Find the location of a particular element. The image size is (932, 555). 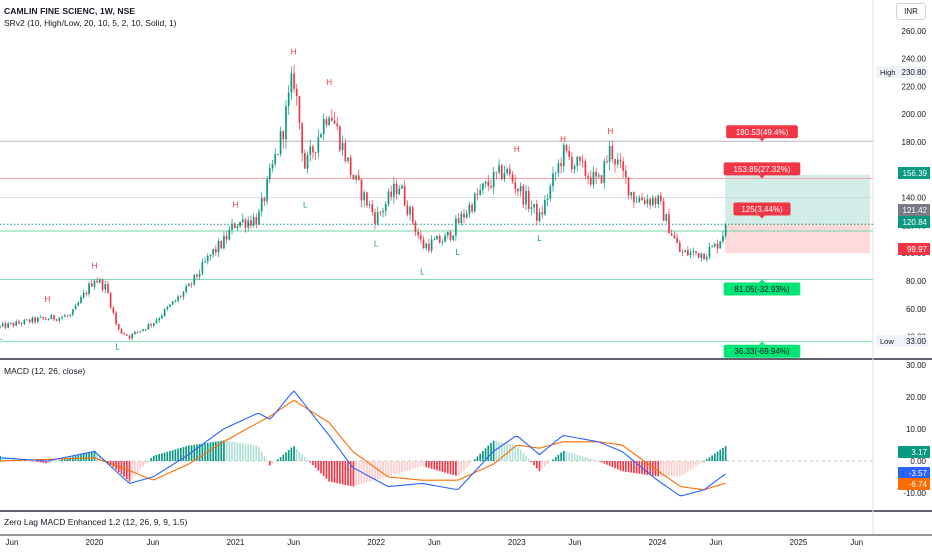

low-tag-value: 33.00 is located at coordinates (916, 341).